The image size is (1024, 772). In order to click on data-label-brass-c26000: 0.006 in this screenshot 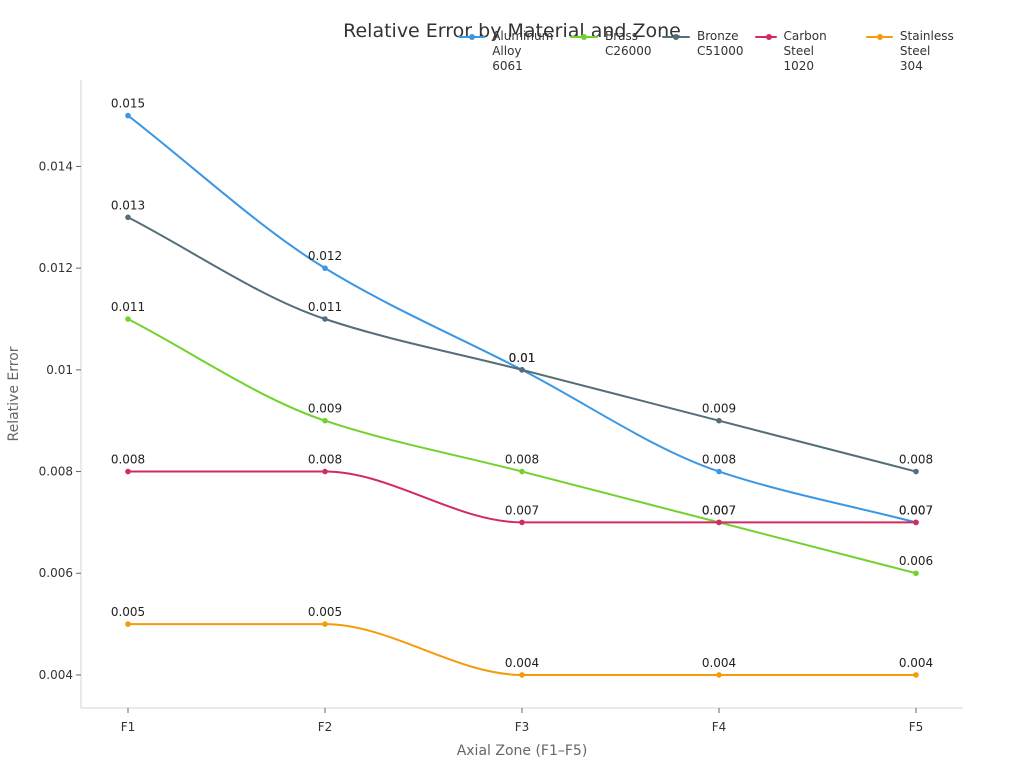, I will do `click(916, 561)`.